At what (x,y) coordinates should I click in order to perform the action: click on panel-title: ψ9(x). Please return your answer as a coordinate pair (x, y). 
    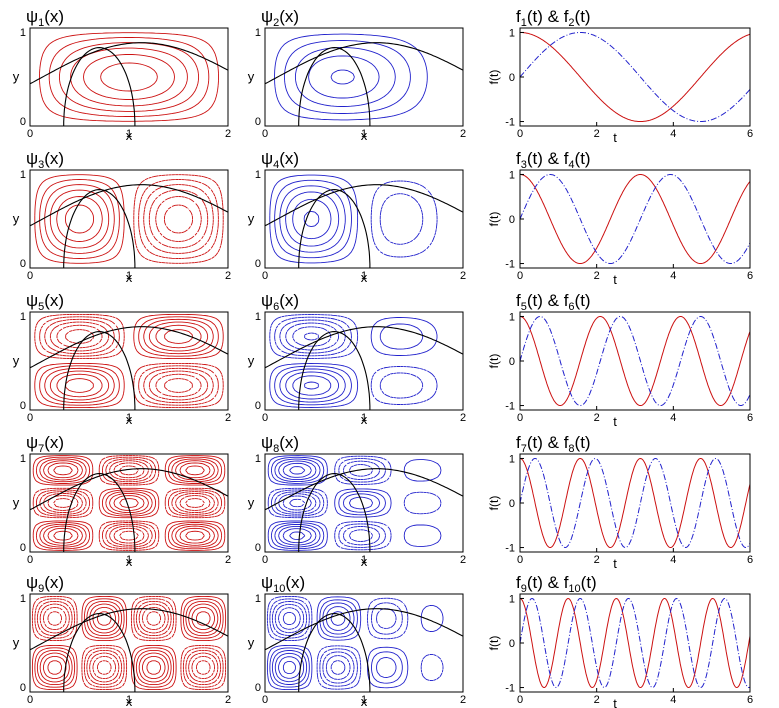
    Looking at the image, I should click on (45, 584).